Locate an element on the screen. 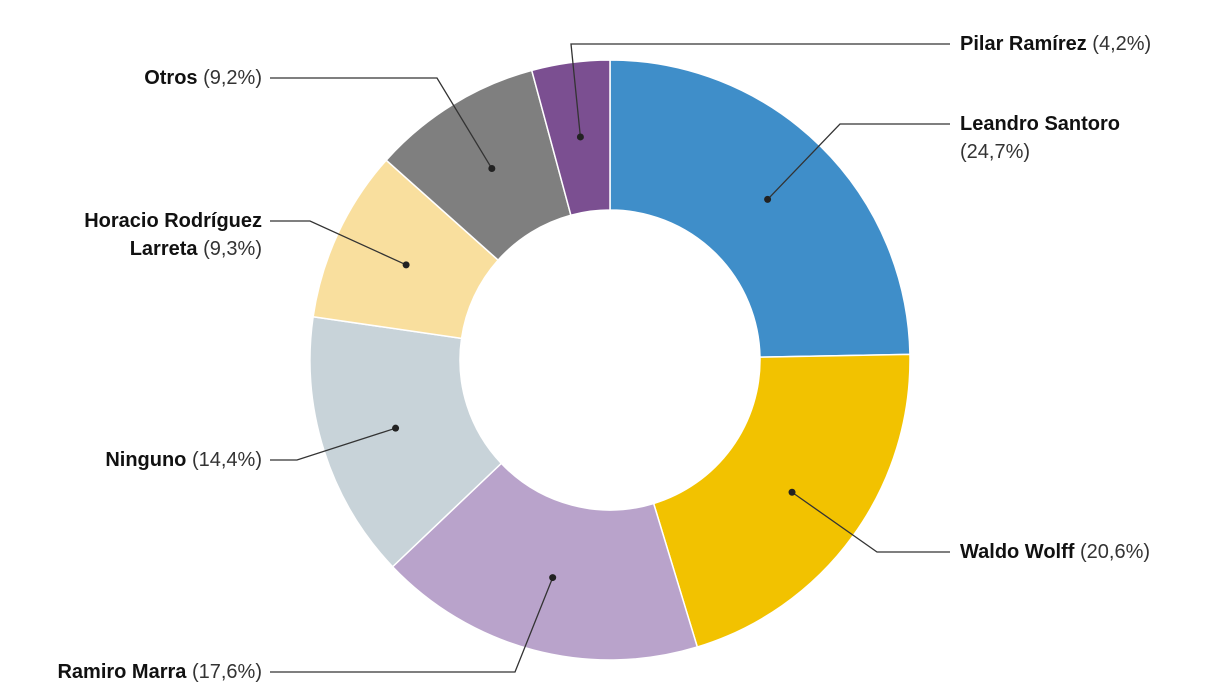 This screenshot has width=1220, height=700. value-label: (20,6%) is located at coordinates (1115, 552).